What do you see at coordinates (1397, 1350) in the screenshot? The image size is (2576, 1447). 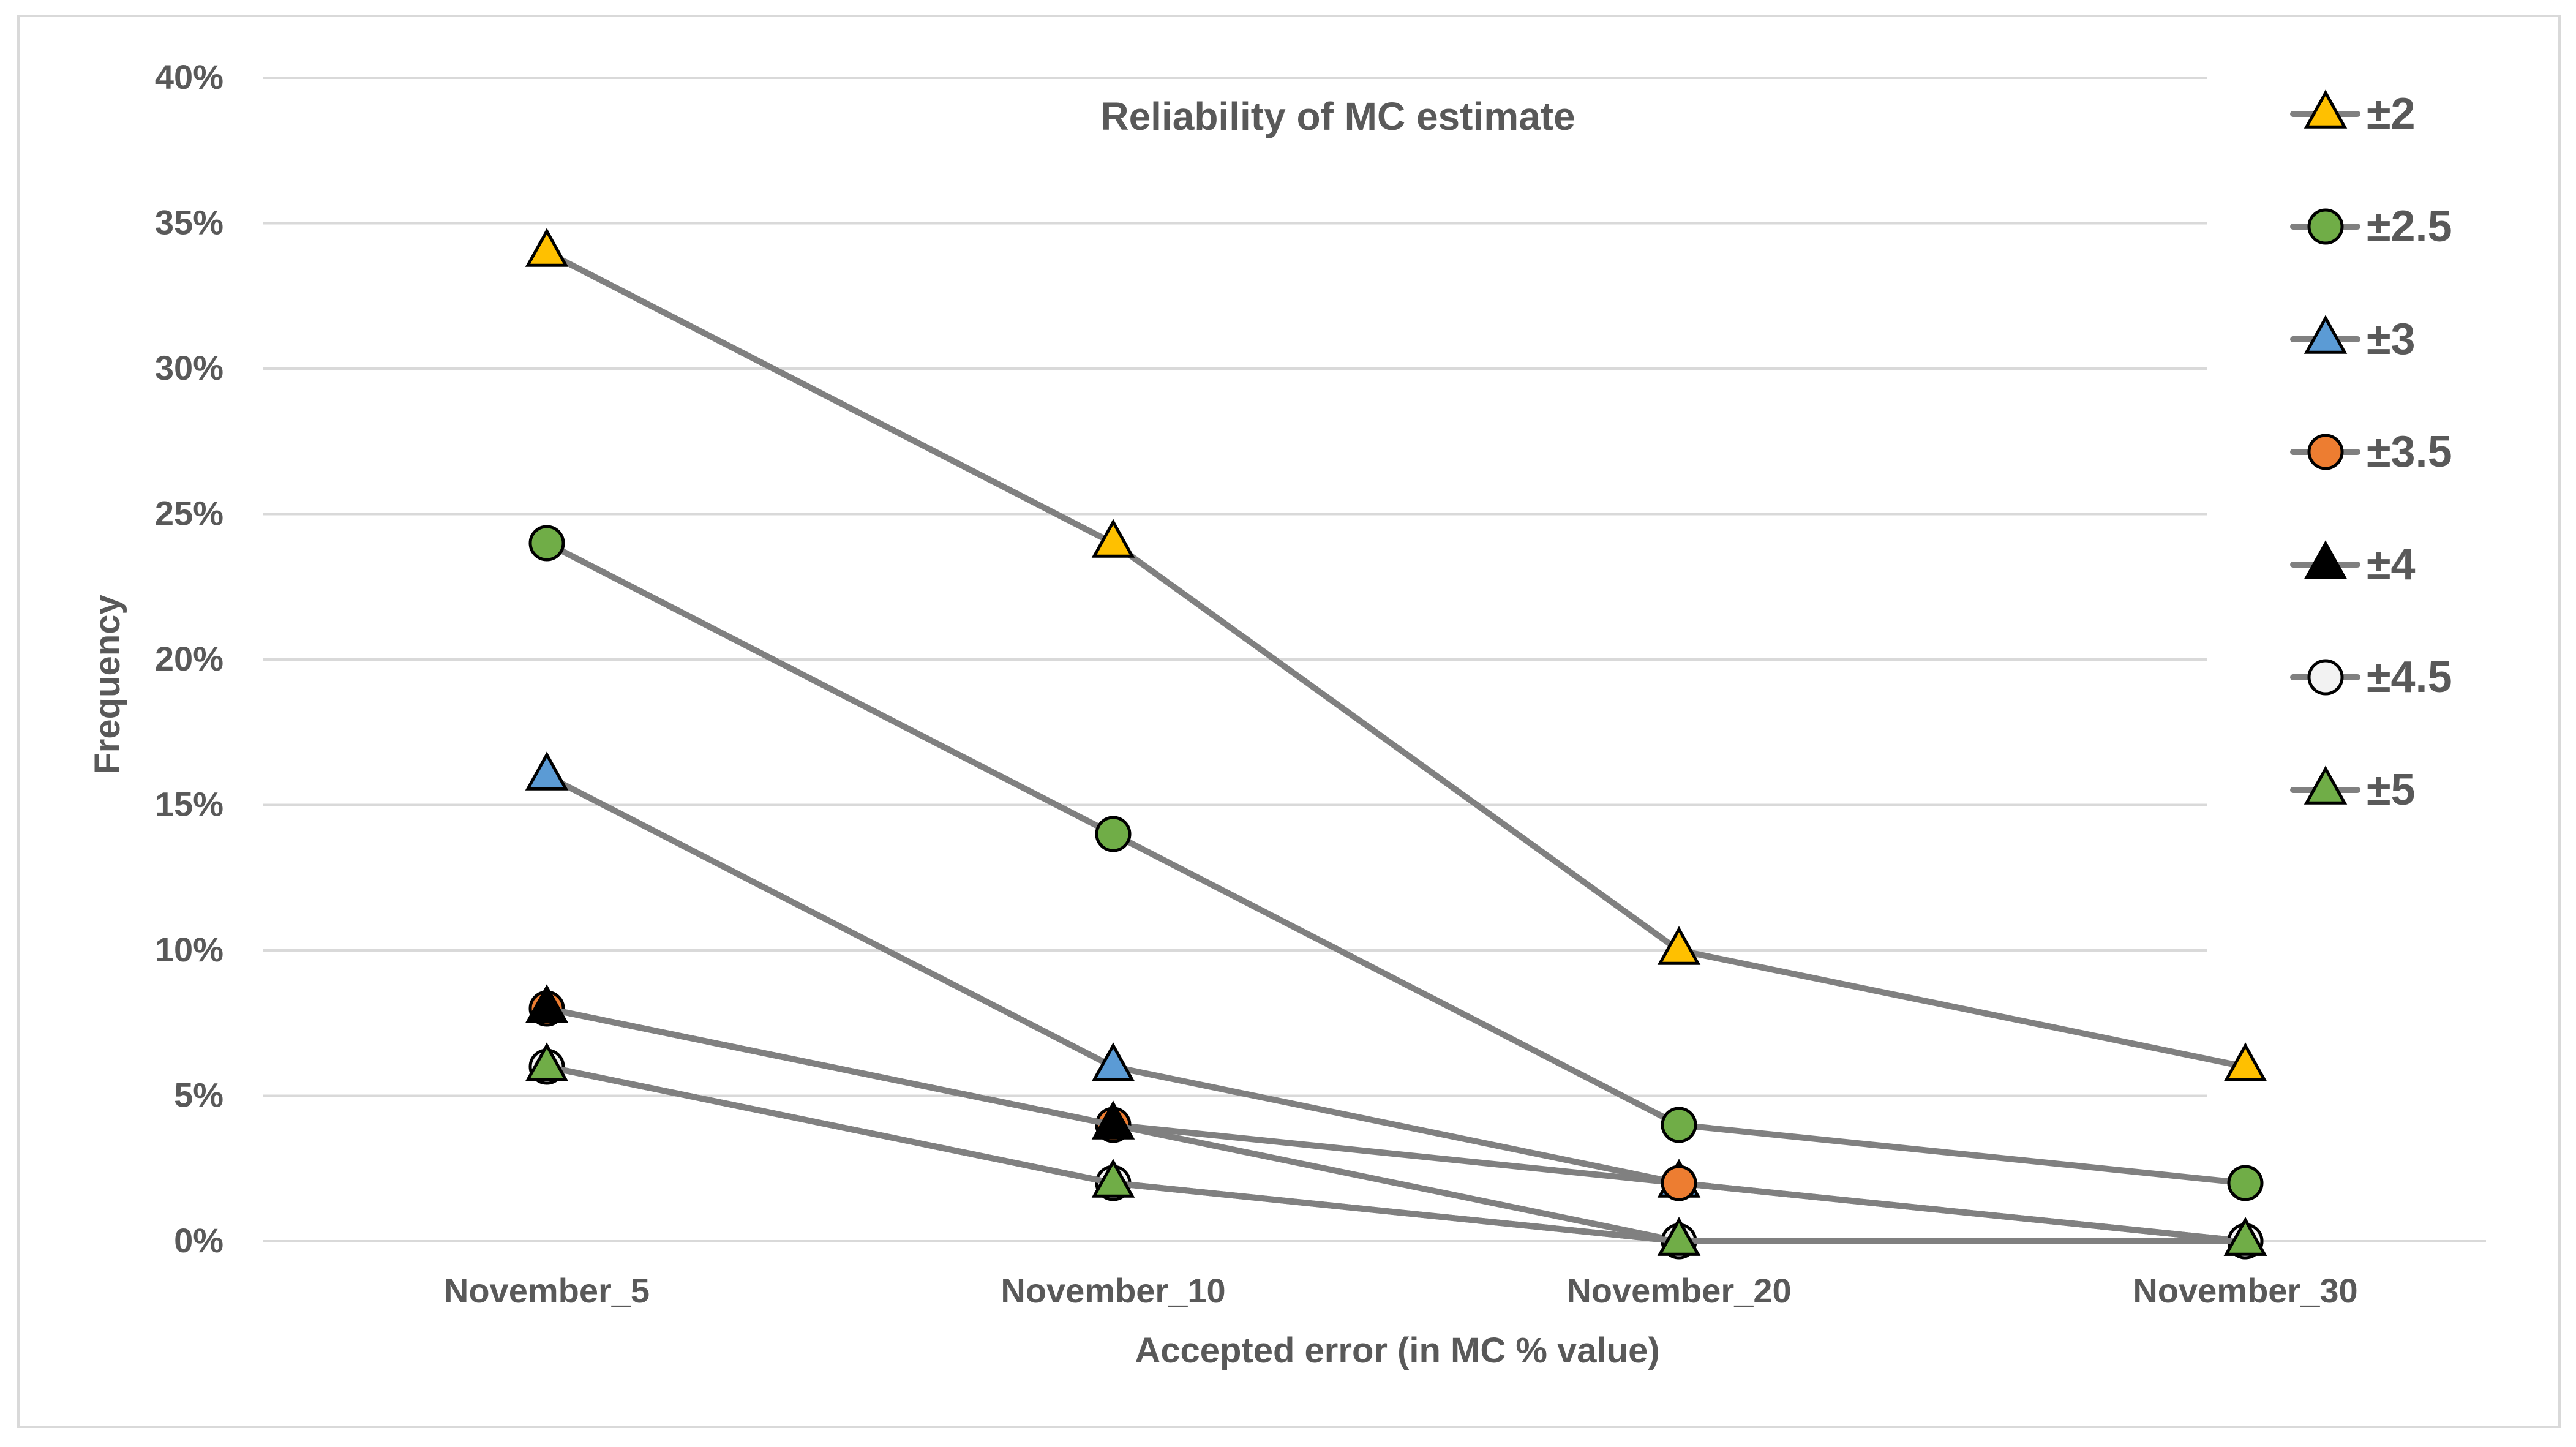 I see `x-axis-label: Accepted error (in MC % value)` at bounding box center [1397, 1350].